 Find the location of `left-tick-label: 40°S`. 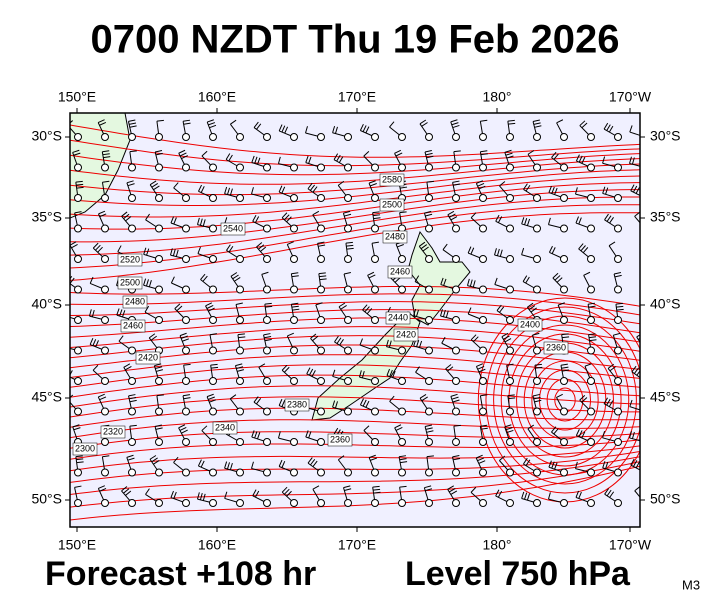

left-tick-label: 40°S is located at coordinates (46, 304).